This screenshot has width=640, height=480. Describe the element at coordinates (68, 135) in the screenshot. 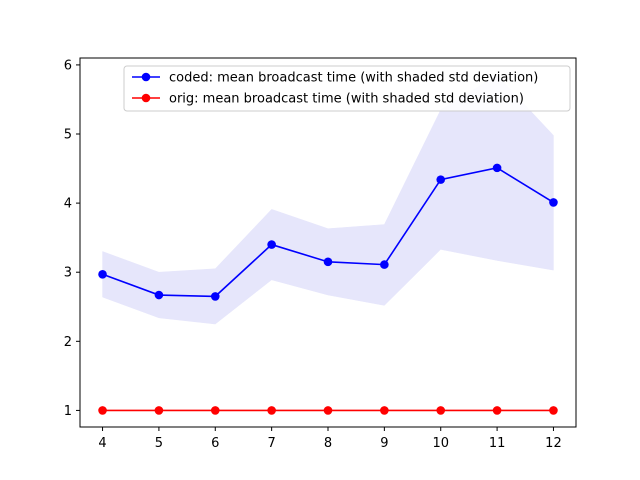

I see `y-tick-label-4: 5` at that location.